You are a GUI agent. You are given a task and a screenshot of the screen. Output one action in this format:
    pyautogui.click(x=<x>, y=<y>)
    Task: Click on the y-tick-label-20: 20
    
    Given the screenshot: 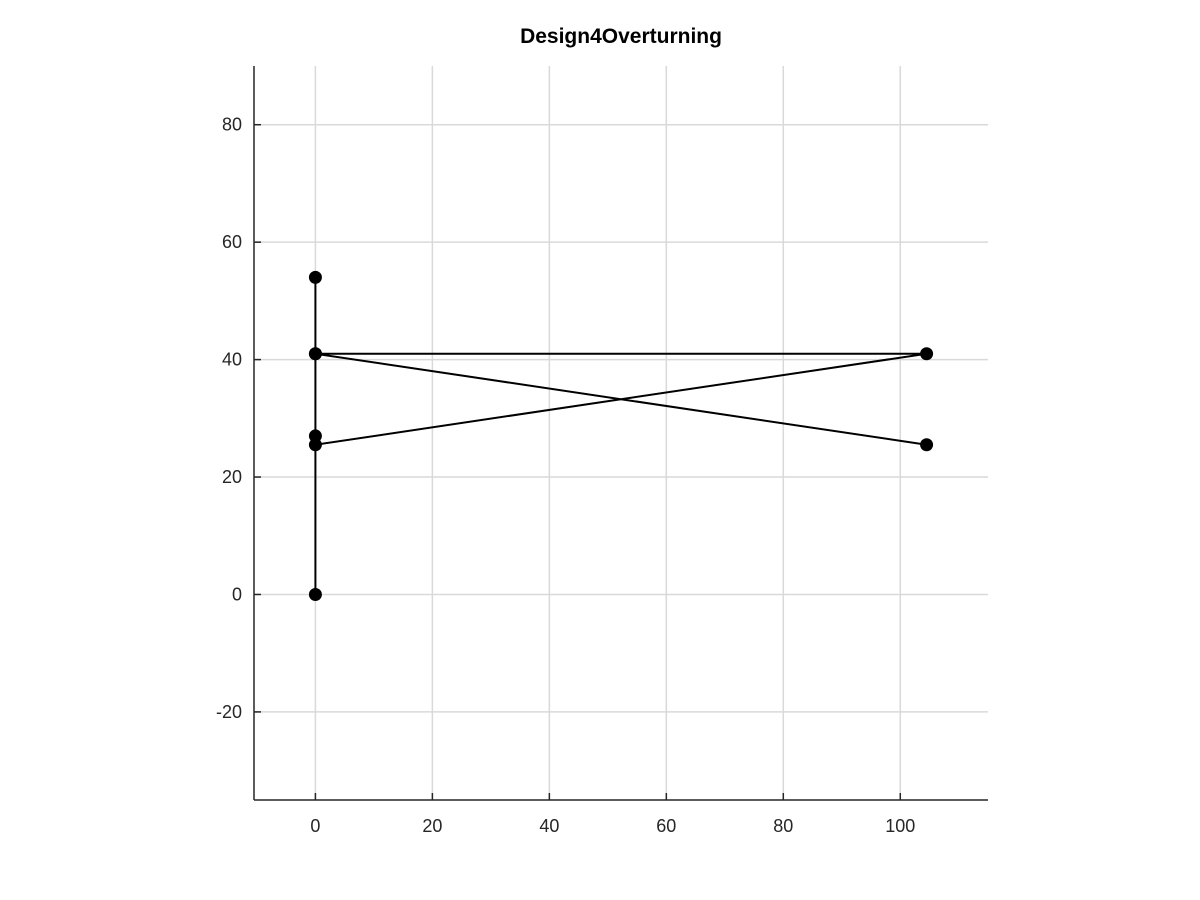 What is the action you would take?
    pyautogui.click(x=232, y=477)
    